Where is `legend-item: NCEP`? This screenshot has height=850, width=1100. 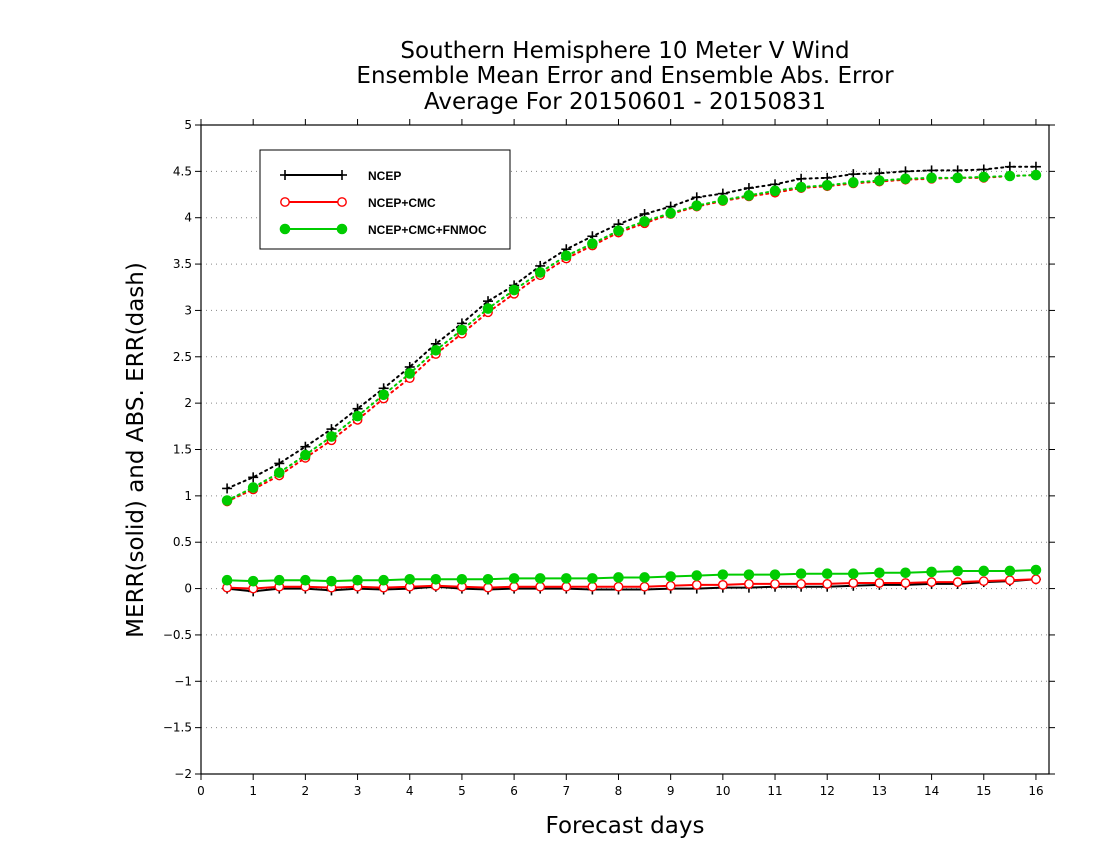 legend-item: NCEP is located at coordinates (340, 176).